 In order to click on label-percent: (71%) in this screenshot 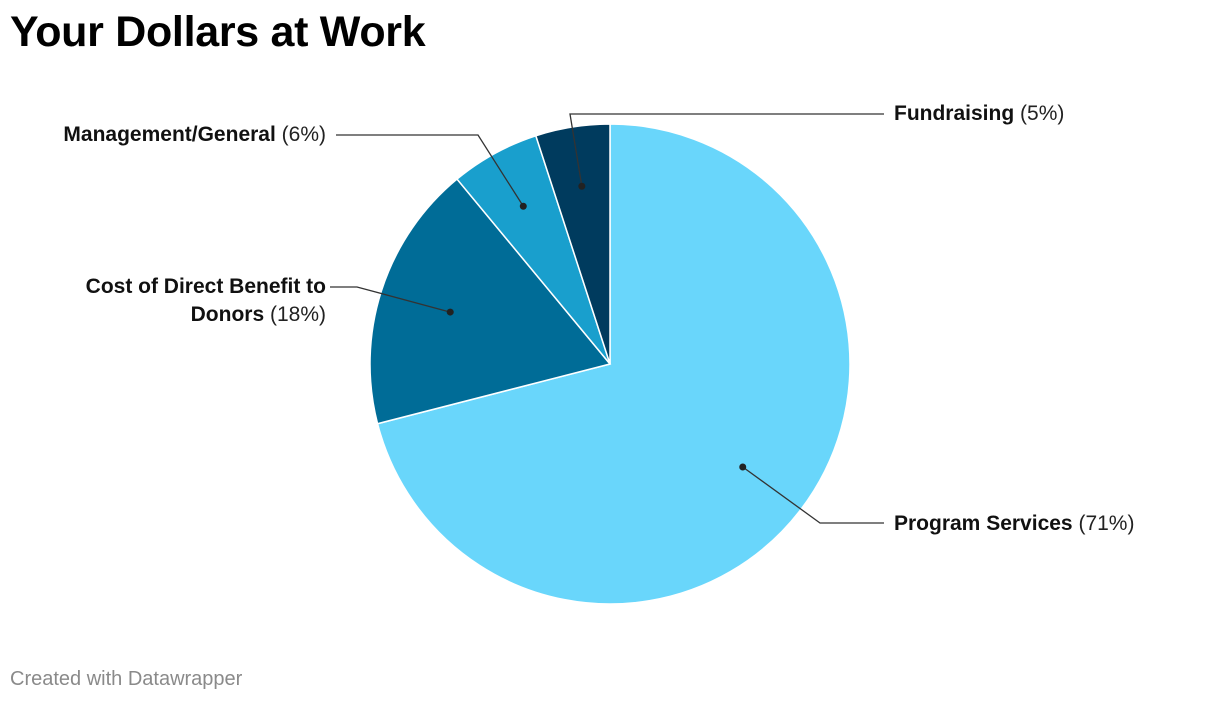, I will do `click(1106, 523)`.